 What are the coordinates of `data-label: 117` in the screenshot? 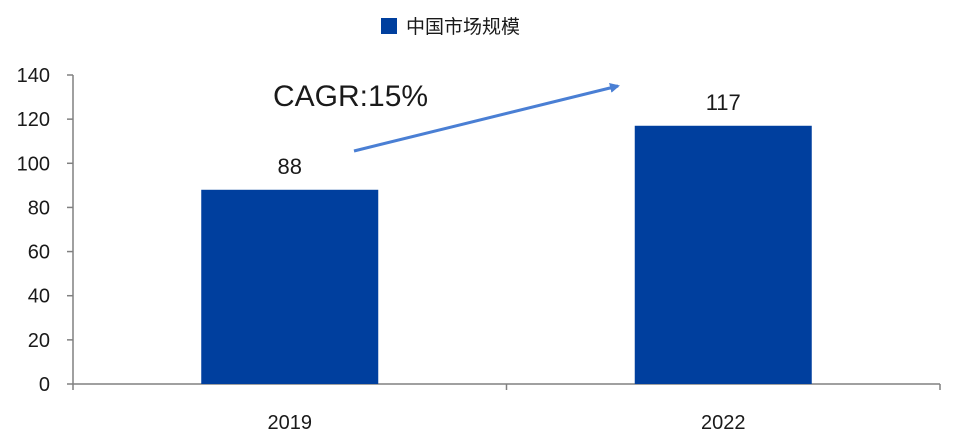 It's located at (723, 102).